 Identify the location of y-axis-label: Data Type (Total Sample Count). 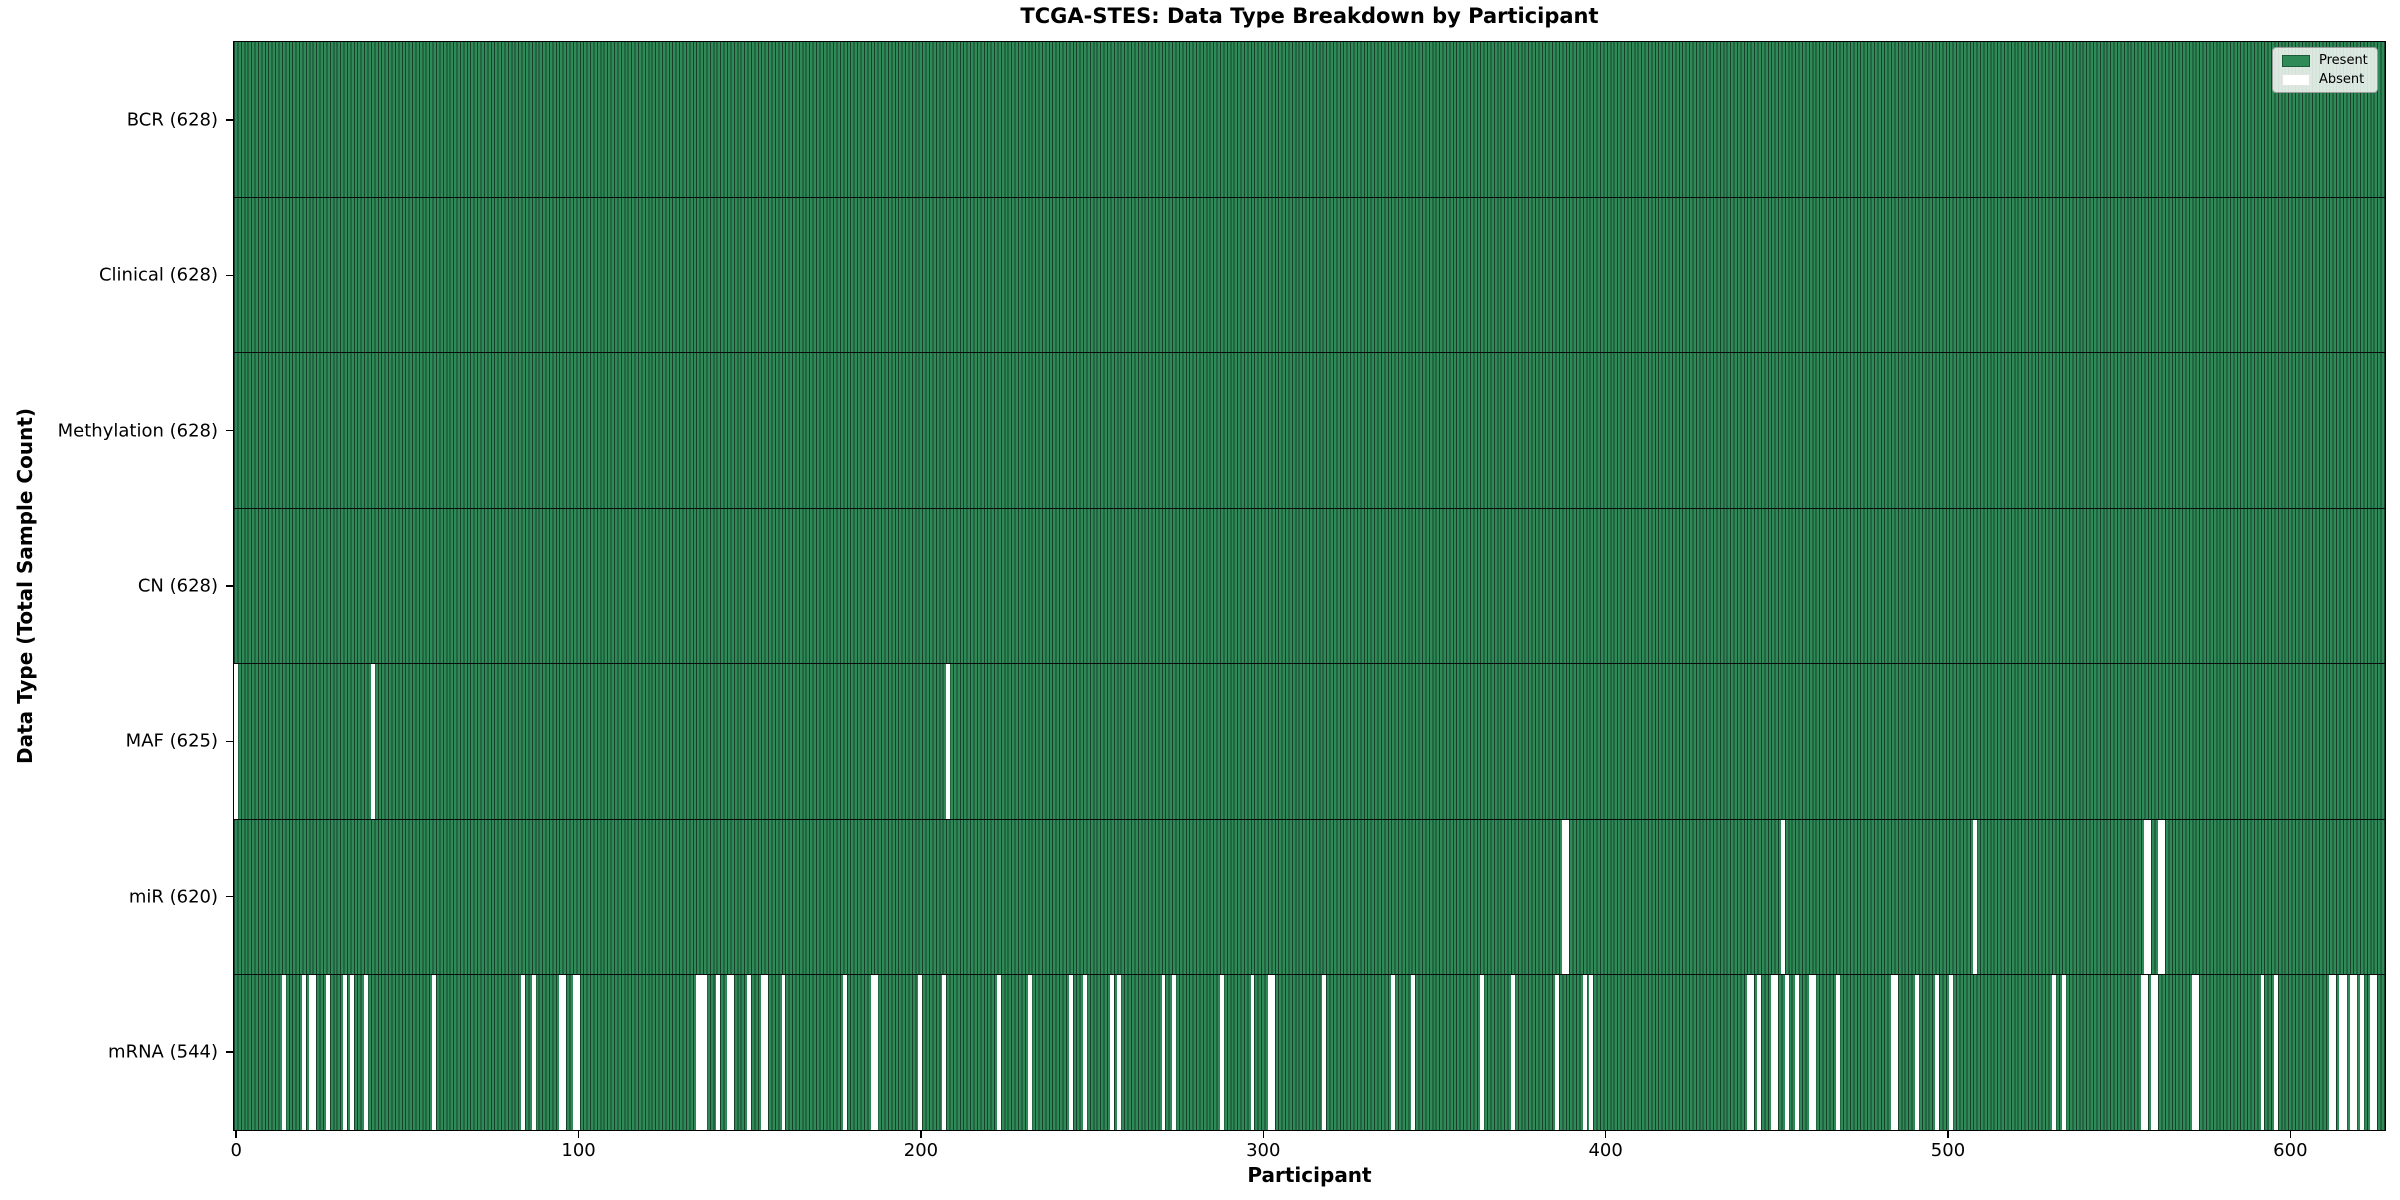
(25, 586).